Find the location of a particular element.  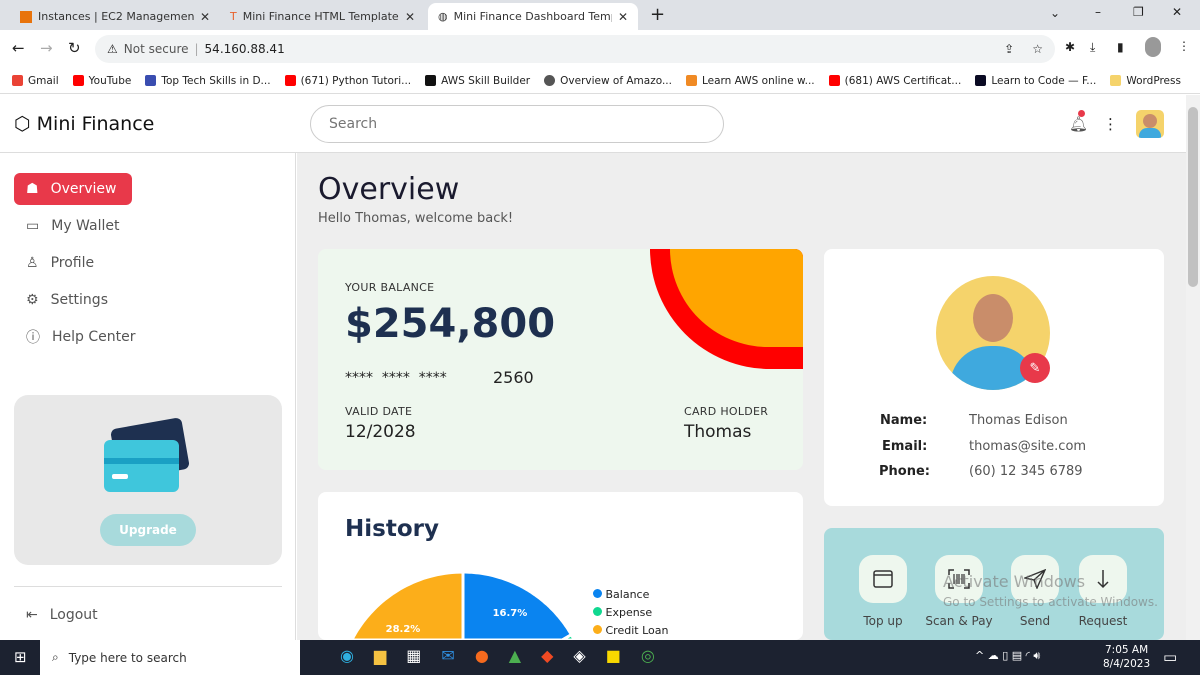

mail-icon: ✉ is located at coordinates (448, 655).